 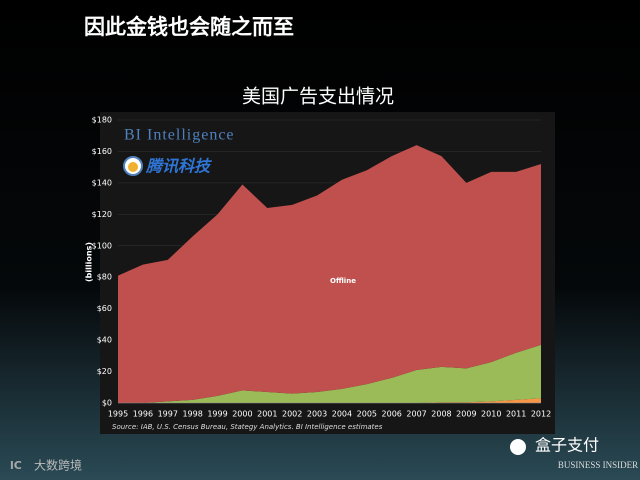 I want to click on x-tick-label: 2009, so click(x=466, y=414).